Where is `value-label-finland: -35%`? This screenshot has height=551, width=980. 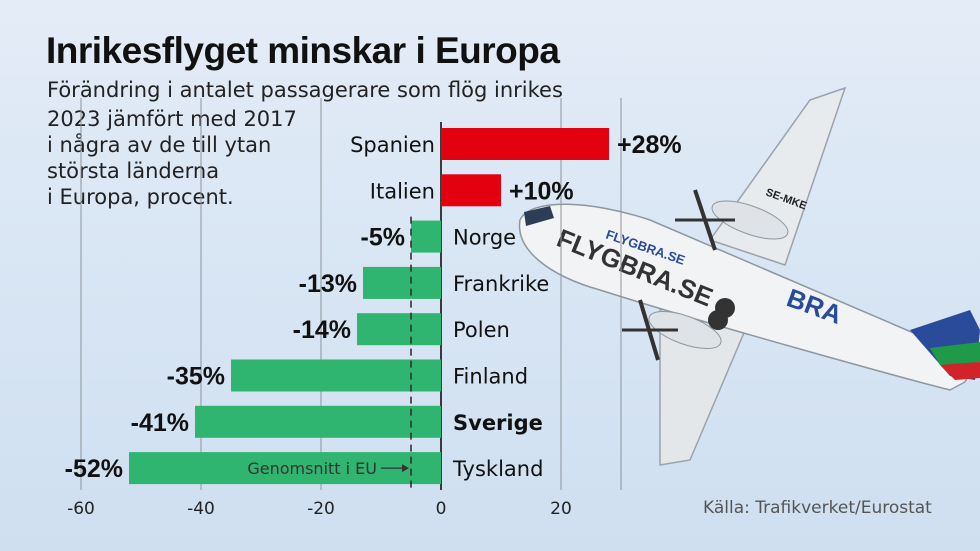 value-label-finland: -35% is located at coordinates (196, 377).